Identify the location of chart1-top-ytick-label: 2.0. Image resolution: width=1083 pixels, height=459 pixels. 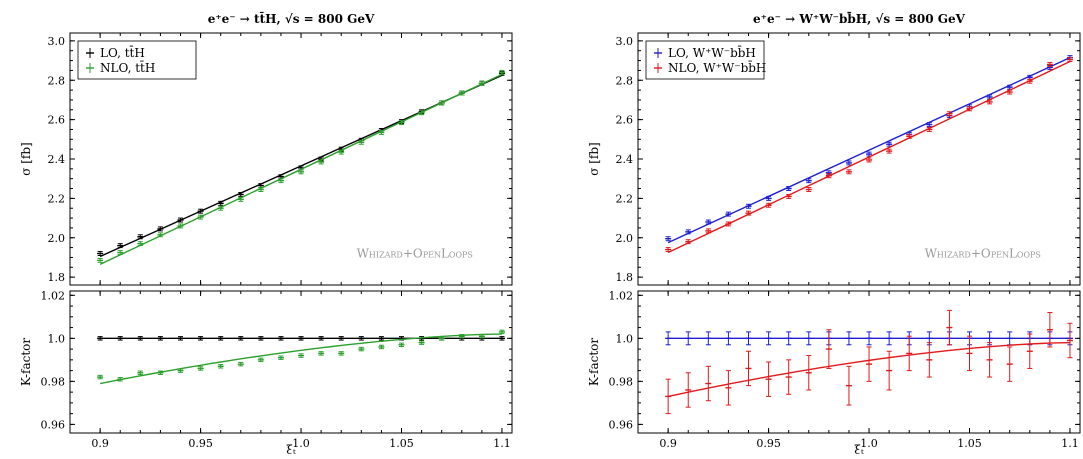
(57, 238).